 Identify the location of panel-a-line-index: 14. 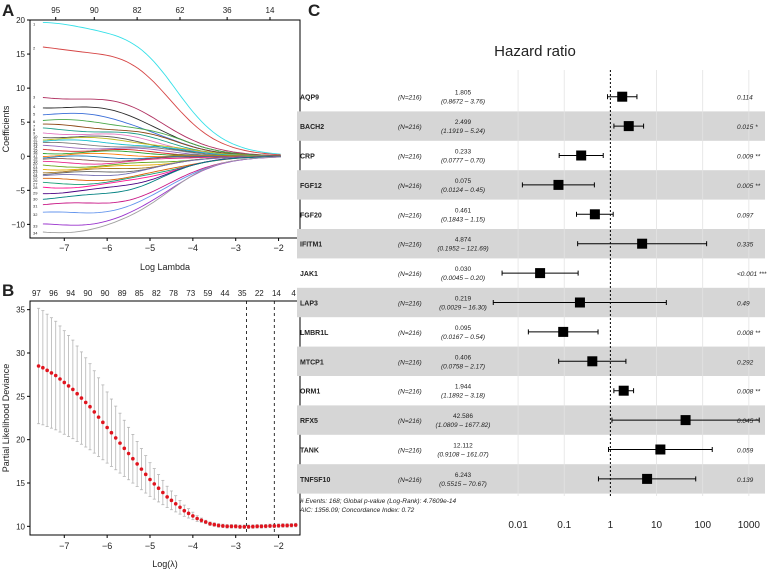
(35, 147).